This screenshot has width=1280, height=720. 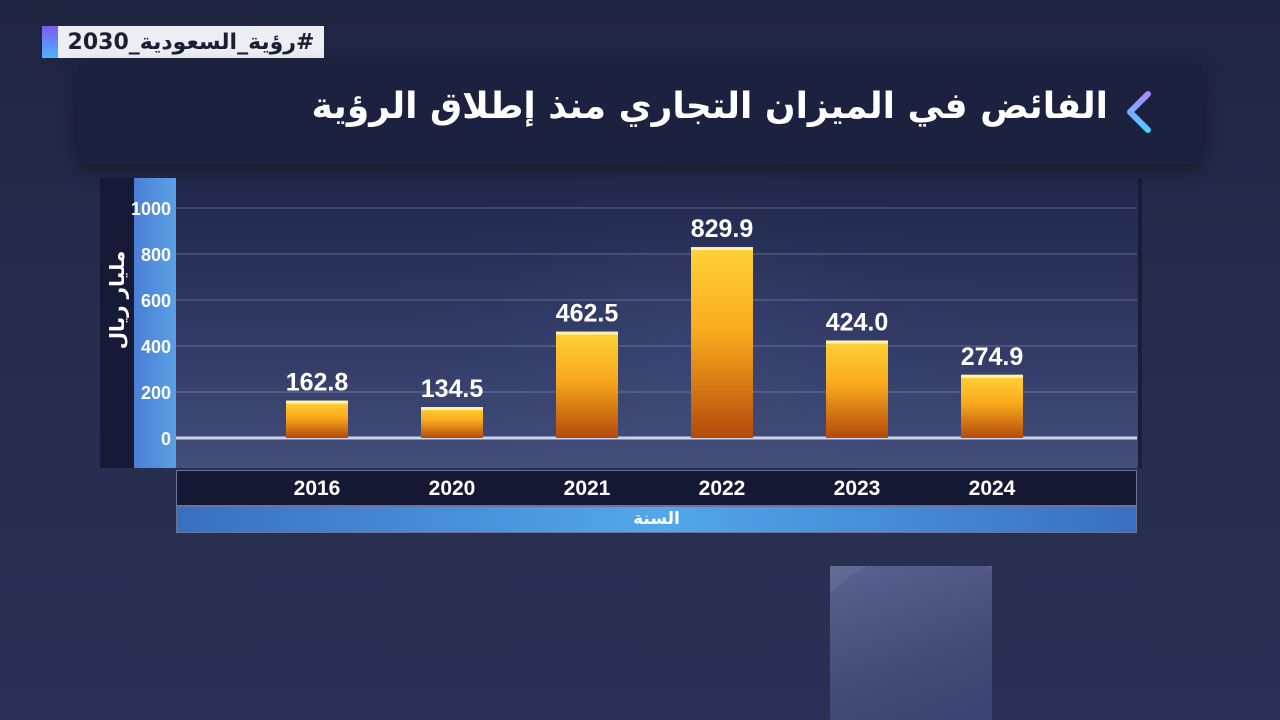 What do you see at coordinates (155, 323) in the screenshot?
I see `y-axis-strip` at bounding box center [155, 323].